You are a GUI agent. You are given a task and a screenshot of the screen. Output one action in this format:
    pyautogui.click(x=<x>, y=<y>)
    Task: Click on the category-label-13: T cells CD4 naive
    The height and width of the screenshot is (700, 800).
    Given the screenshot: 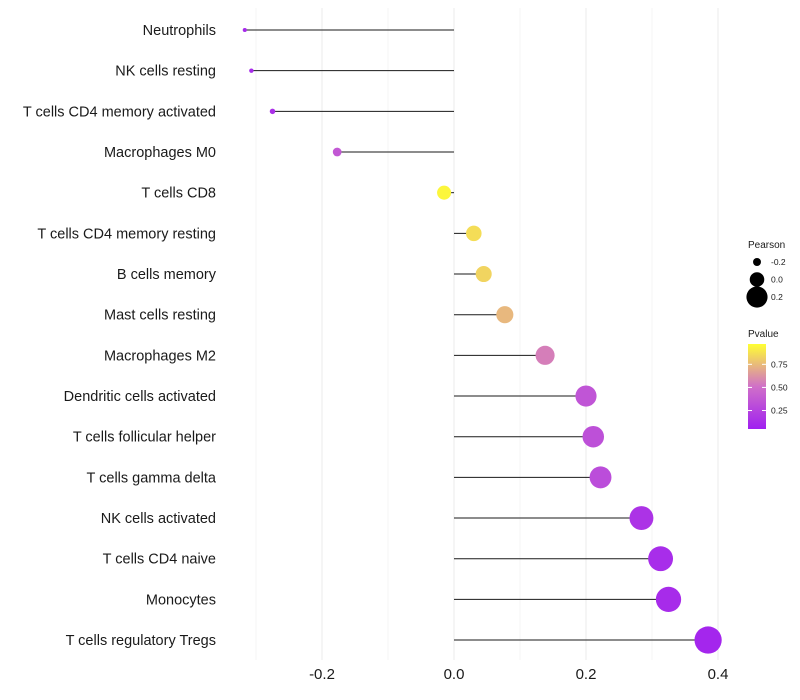 What is the action you would take?
    pyautogui.click(x=159, y=560)
    